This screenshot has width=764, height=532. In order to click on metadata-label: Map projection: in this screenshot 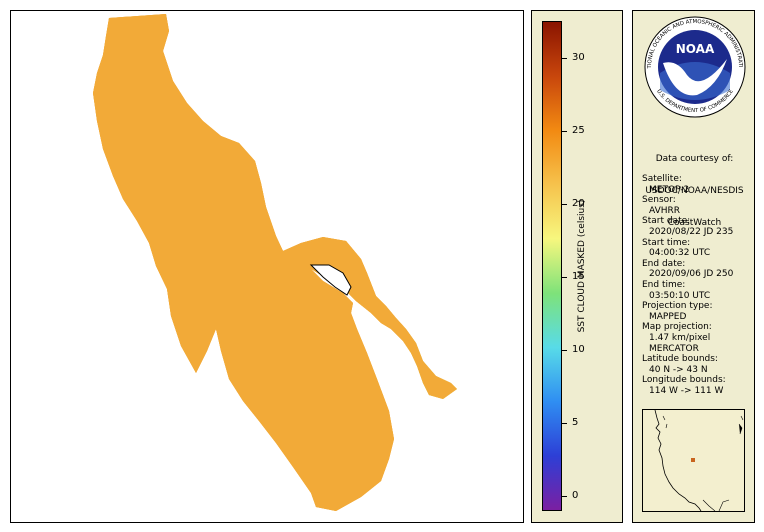, I will do `click(677, 327)`.